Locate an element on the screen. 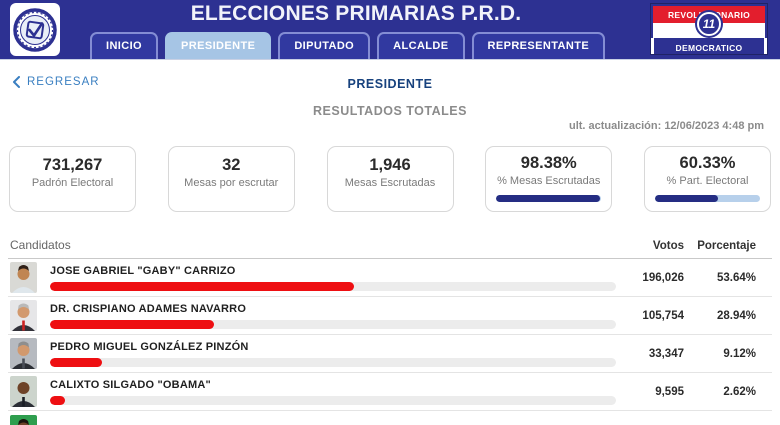 The image size is (780, 425). stat-label: Mesas Escrutadas is located at coordinates (390, 183).